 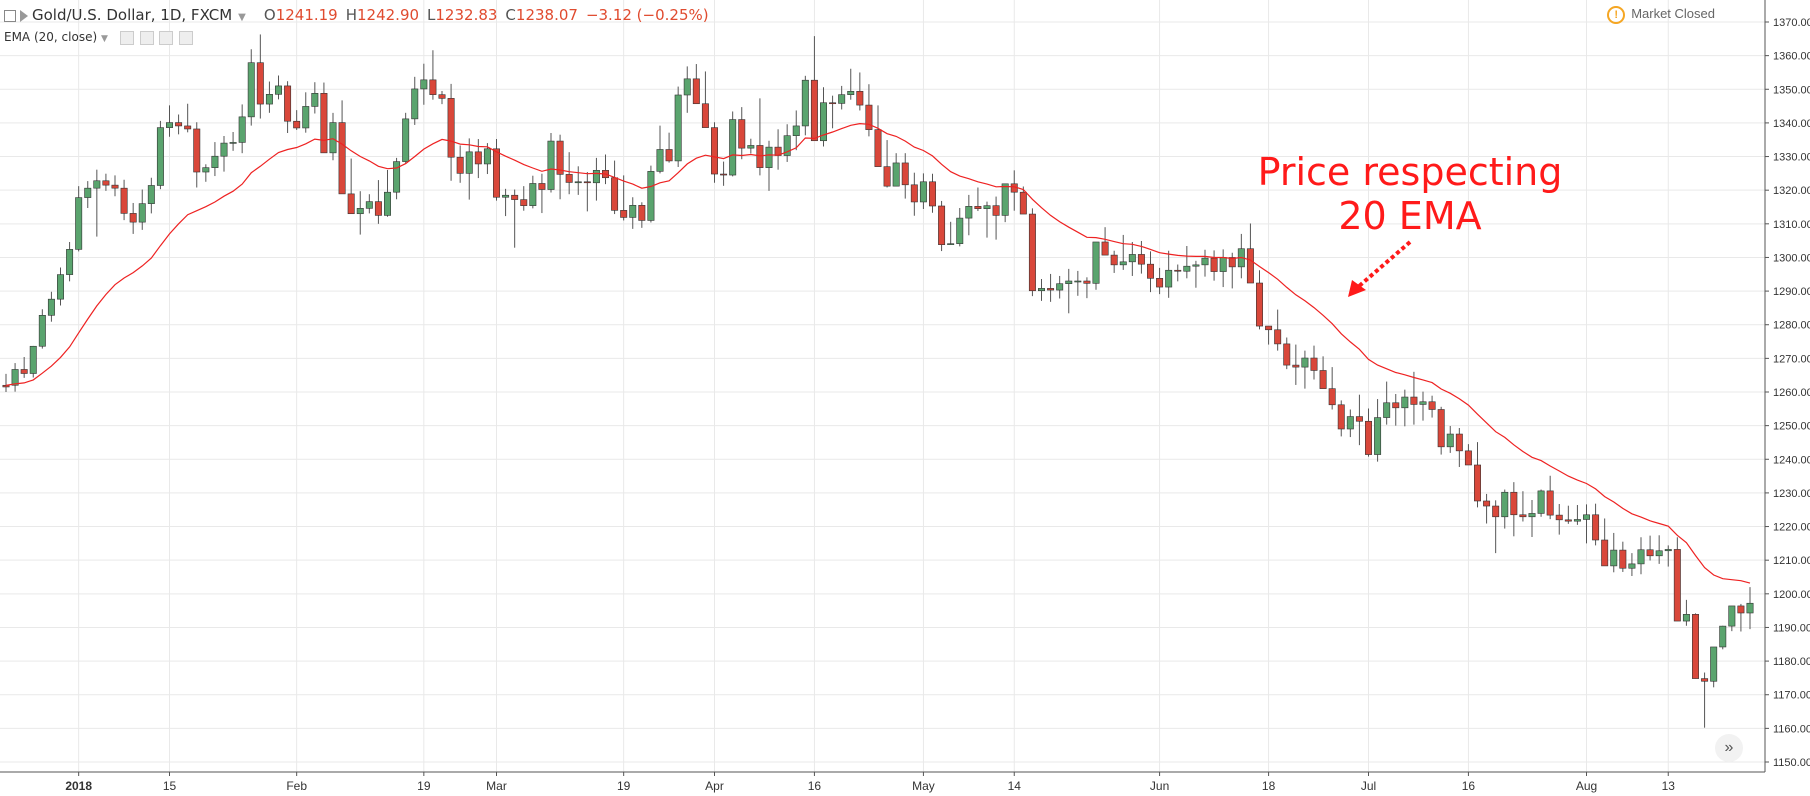 What do you see at coordinates (1791, 561) in the screenshot?
I see `price-tick-label: 1210.00` at bounding box center [1791, 561].